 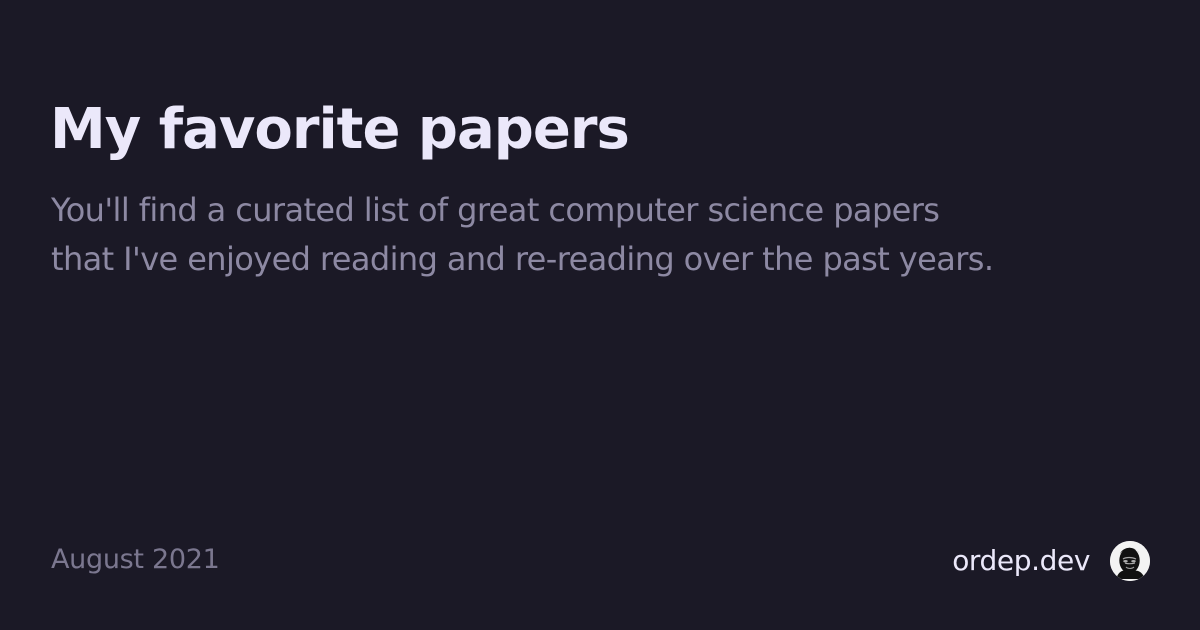 I want to click on page-title: My favorite papers, so click(x=339, y=130).